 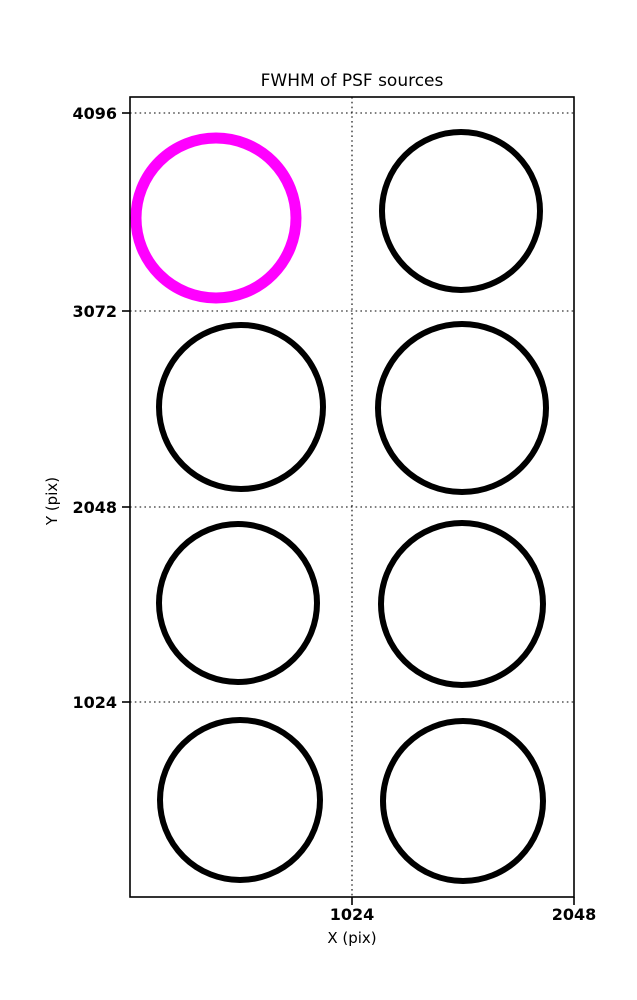 What do you see at coordinates (216, 218) in the screenshot?
I see `psf-source-marker-highlight` at bounding box center [216, 218].